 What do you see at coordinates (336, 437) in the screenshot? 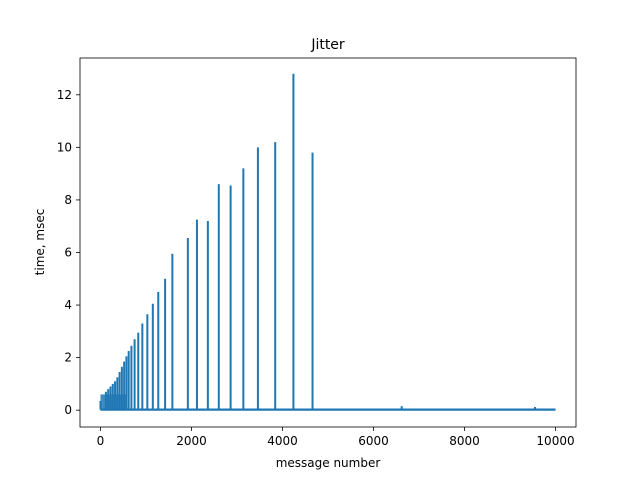
I see `x-axis: 0 2000 4000 6000 8000 10000` at bounding box center [336, 437].